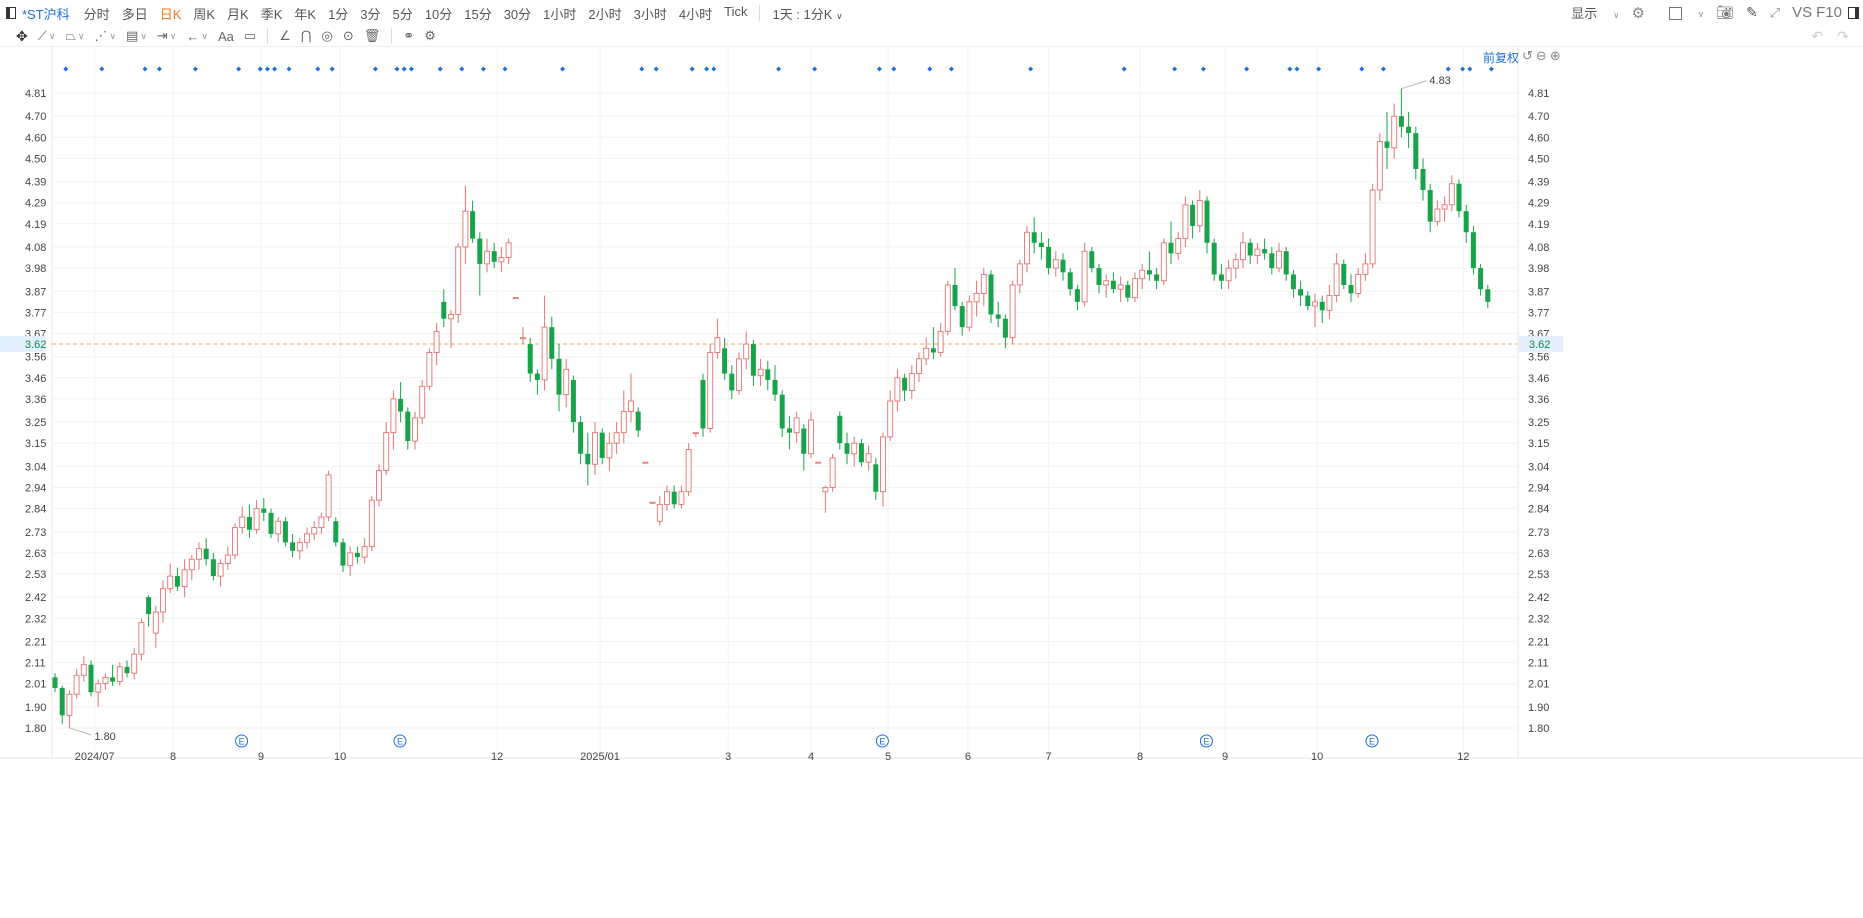 The height and width of the screenshot is (918, 1863). What do you see at coordinates (402, 14) in the screenshot?
I see `tab-timeframe: 5分` at bounding box center [402, 14].